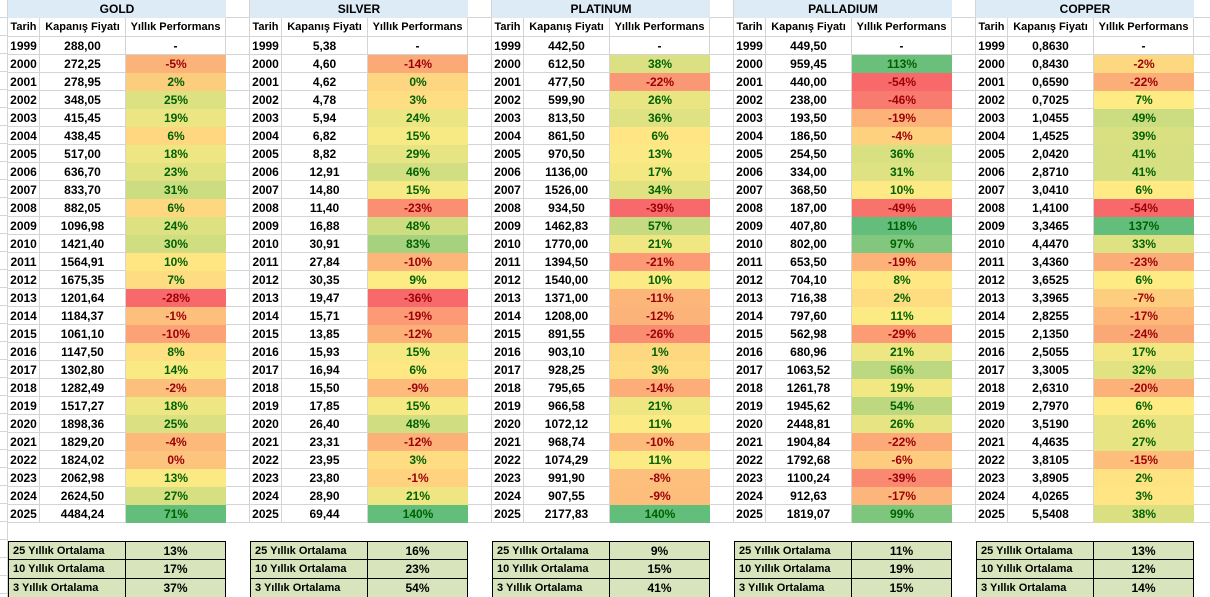  Describe the element at coordinates (418, 550) in the screenshot. I see `summary-value: 16%` at that location.